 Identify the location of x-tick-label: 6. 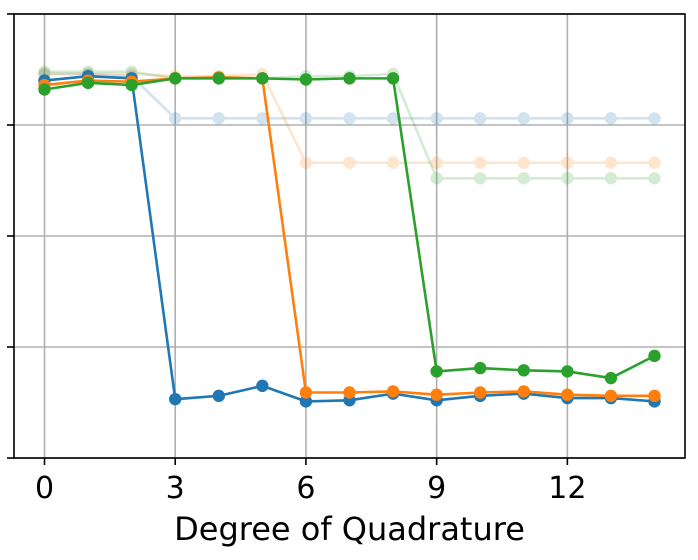
(305, 488).